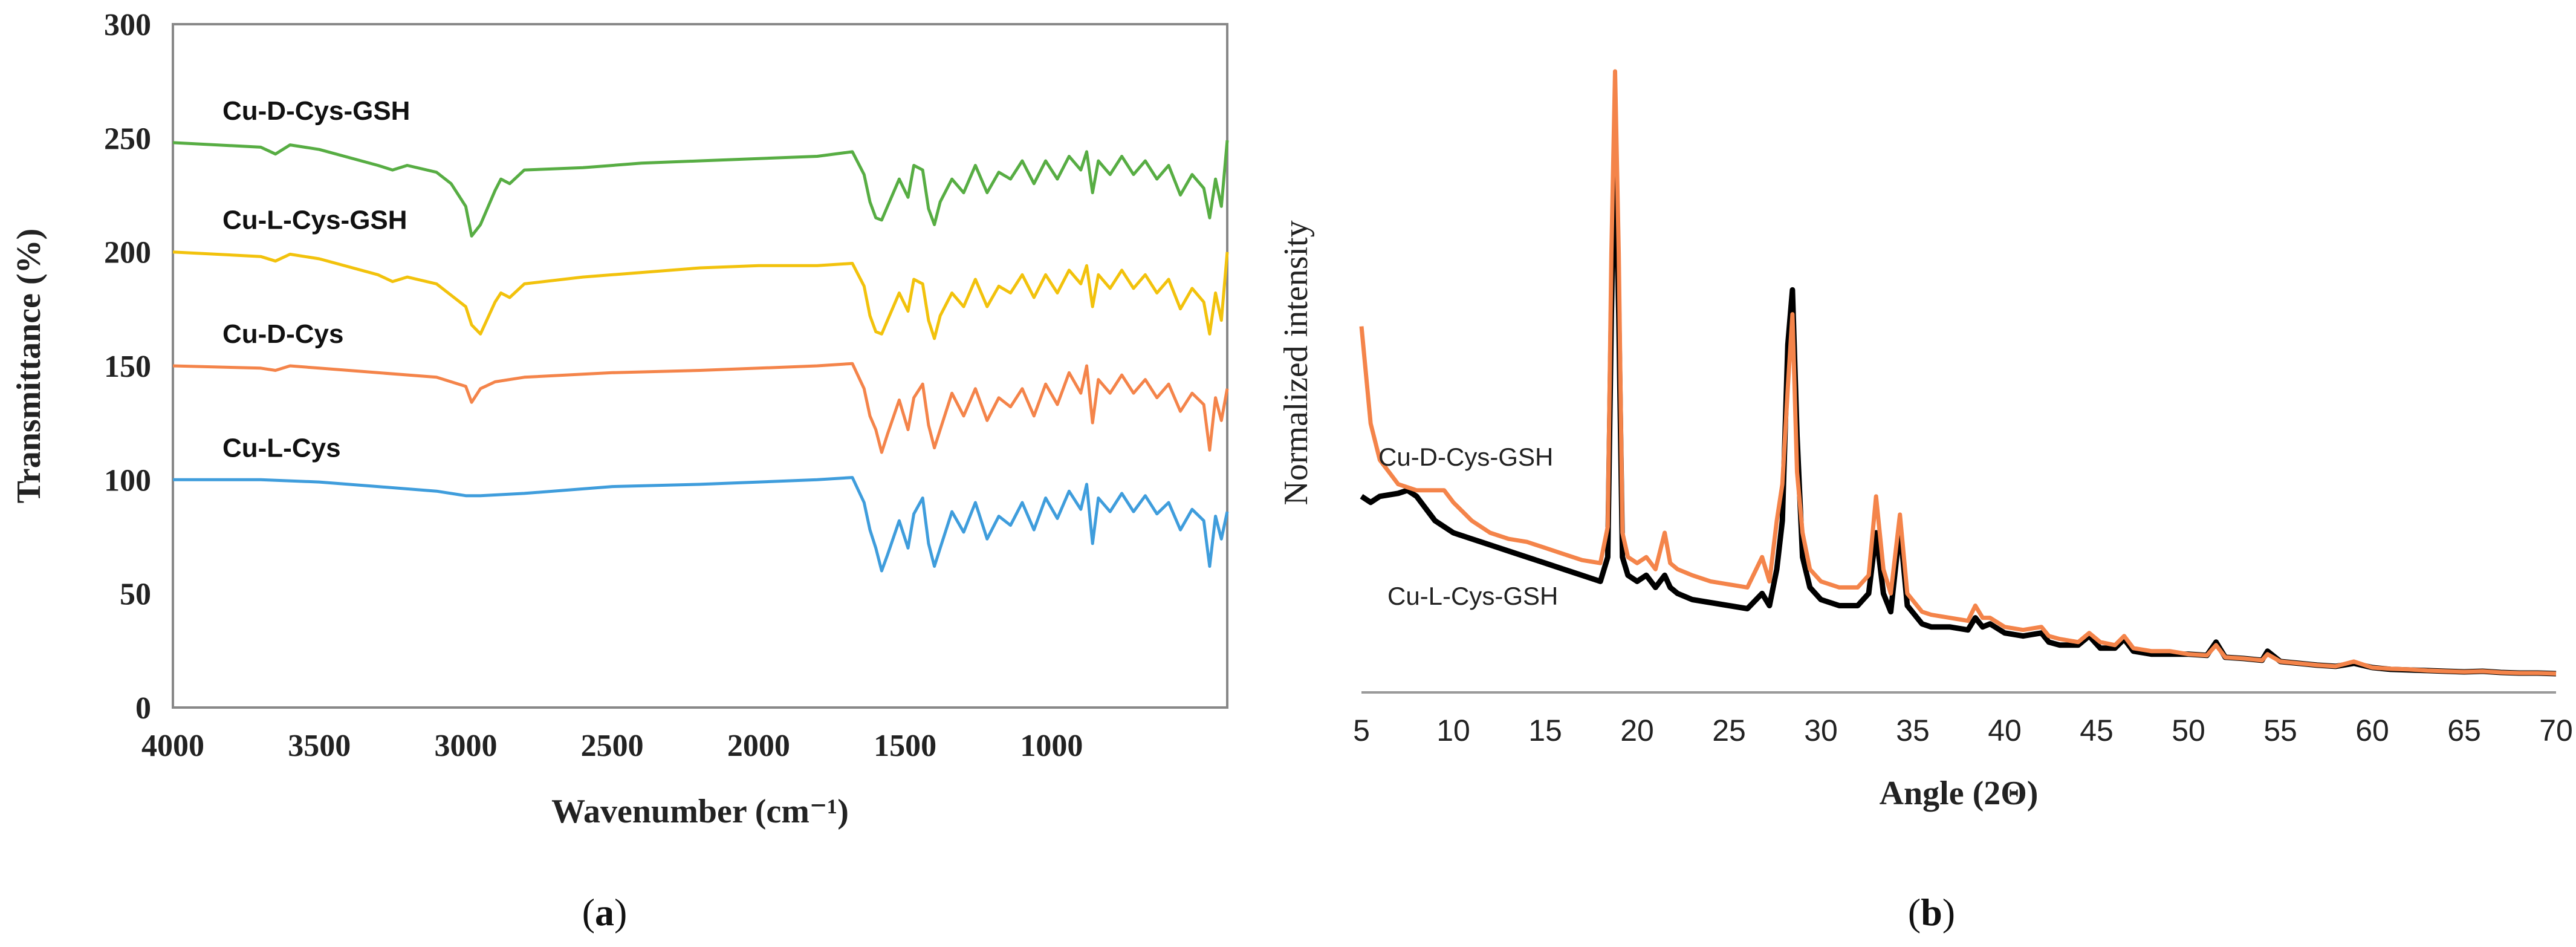  What do you see at coordinates (1472, 596) in the screenshot?
I see `xrd-label-cu-l-cys-gsh: Cu-L-Cys-GSH` at bounding box center [1472, 596].